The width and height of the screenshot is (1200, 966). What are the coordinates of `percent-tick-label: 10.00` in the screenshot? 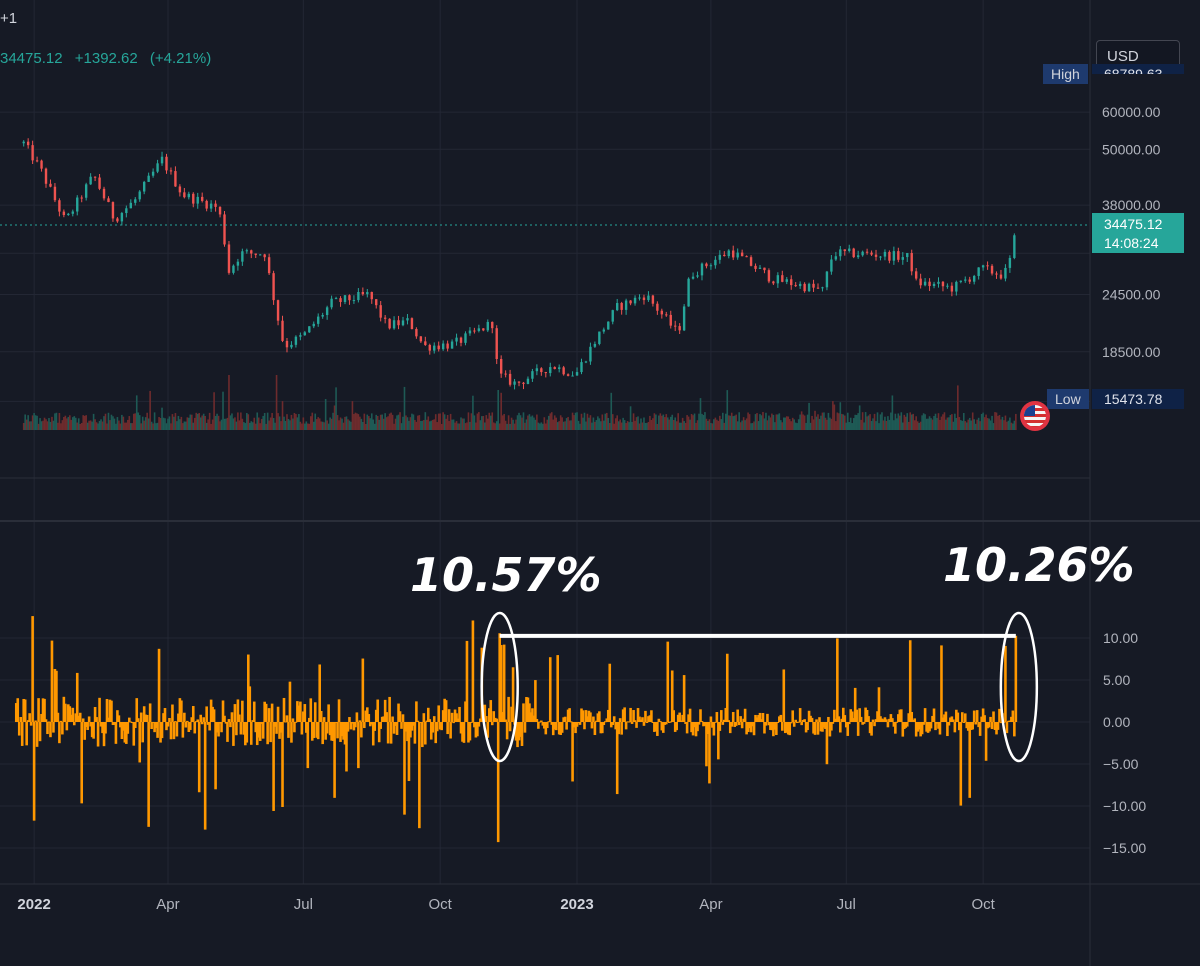 It's located at (1120, 638).